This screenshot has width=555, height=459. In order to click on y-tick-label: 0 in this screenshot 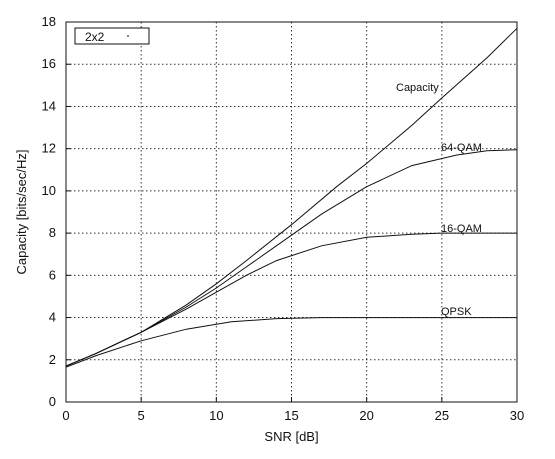, I will do `click(52, 401)`.